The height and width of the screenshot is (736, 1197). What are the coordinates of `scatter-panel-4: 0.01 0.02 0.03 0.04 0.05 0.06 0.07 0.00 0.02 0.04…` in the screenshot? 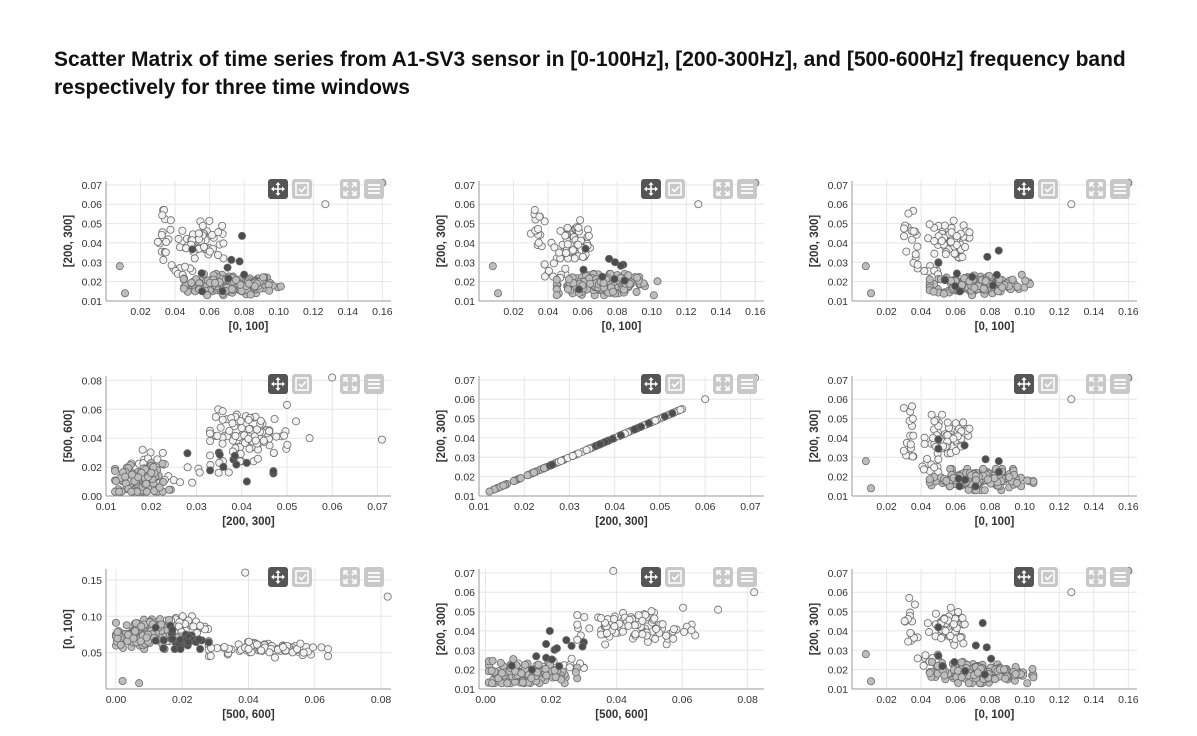 It's located at (227, 450).